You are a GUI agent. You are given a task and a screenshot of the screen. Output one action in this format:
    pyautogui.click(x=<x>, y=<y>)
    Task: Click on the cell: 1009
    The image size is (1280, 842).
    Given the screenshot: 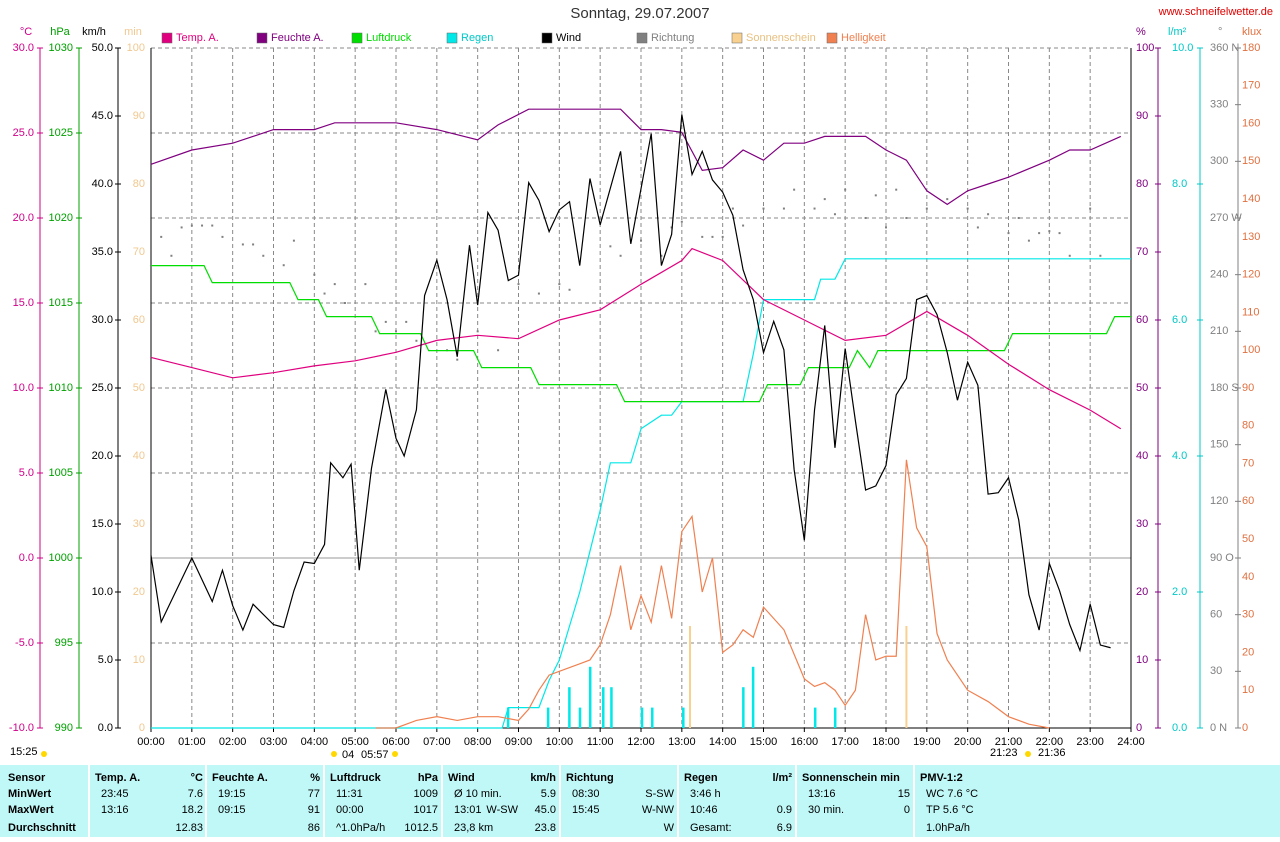 What is the action you would take?
    pyautogui.click(x=426, y=794)
    